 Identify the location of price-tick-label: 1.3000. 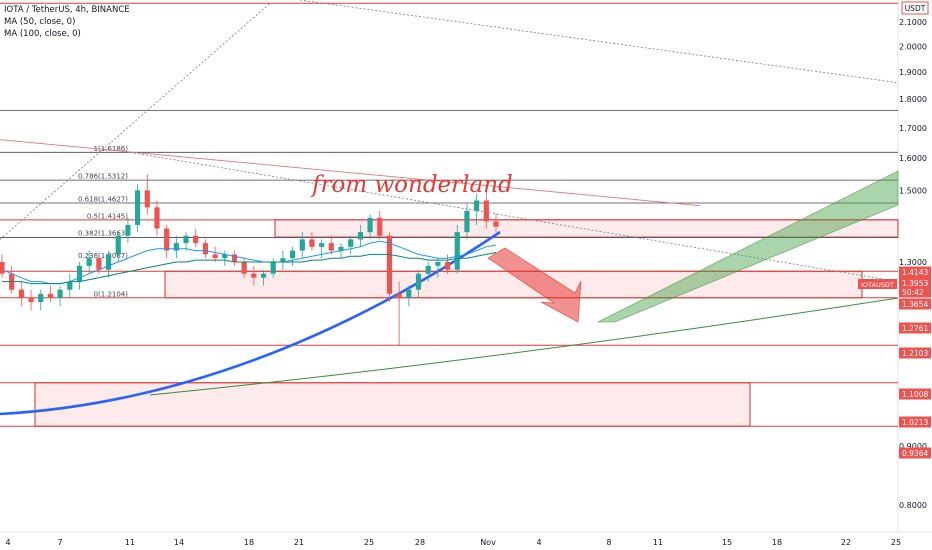
(913, 262).